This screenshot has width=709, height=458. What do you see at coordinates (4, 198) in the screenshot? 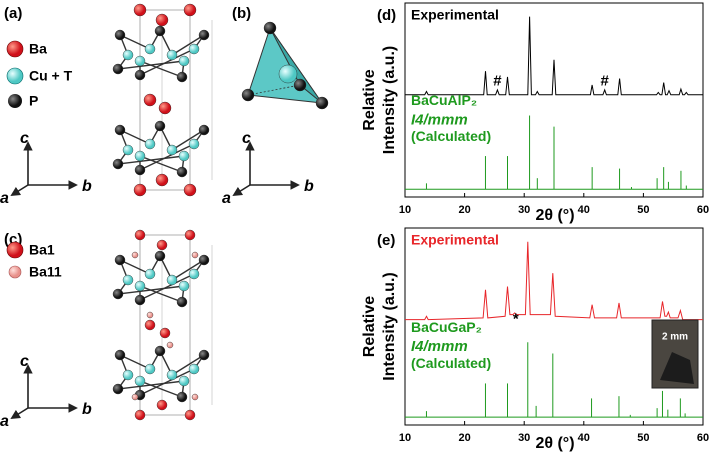
I see `axis-letter: a` at bounding box center [4, 198].